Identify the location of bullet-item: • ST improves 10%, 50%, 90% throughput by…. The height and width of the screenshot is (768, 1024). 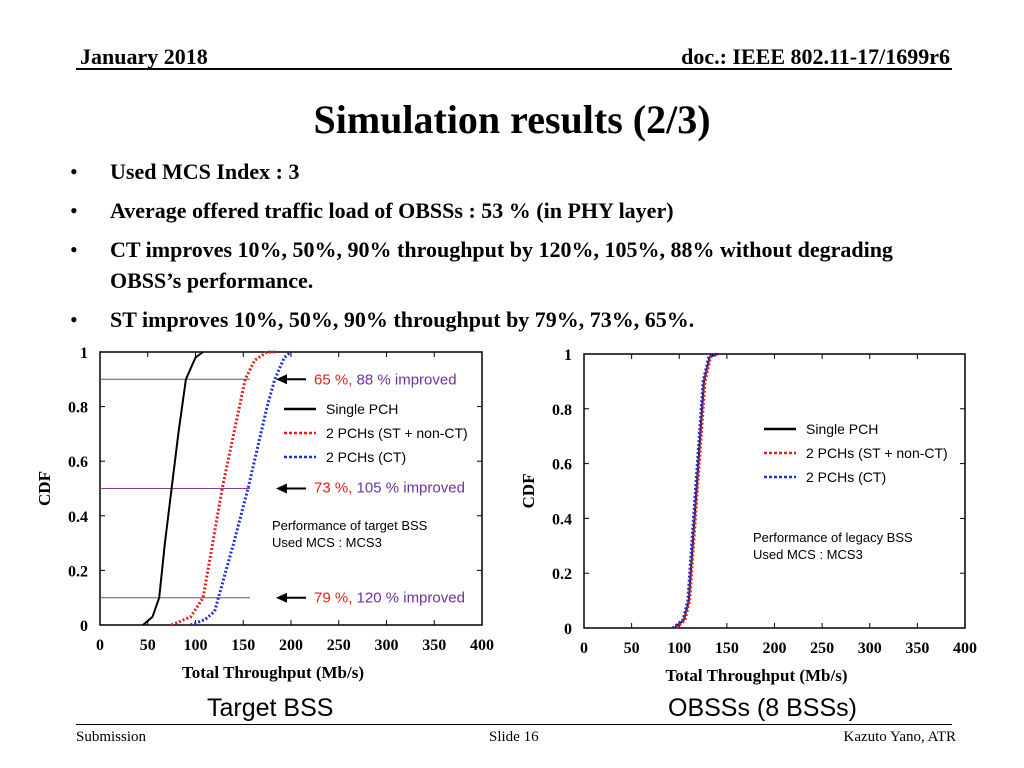
(510, 319).